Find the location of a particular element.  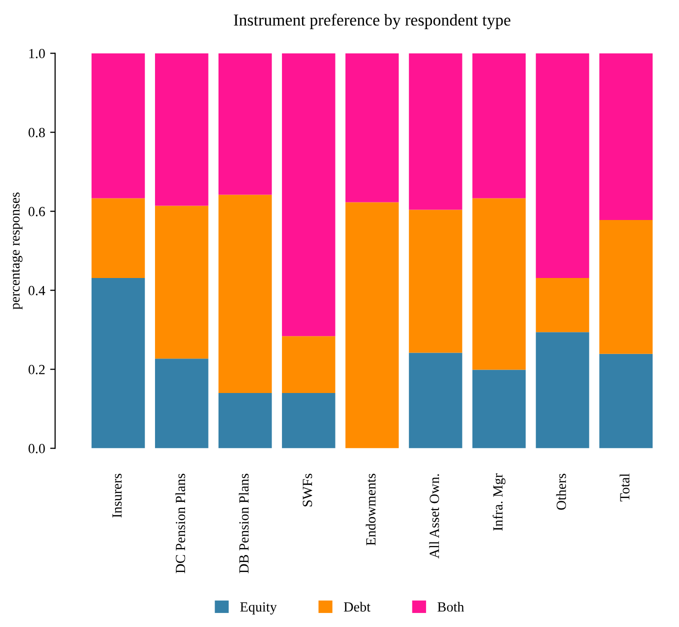

legend-label: Both is located at coordinates (451, 607).